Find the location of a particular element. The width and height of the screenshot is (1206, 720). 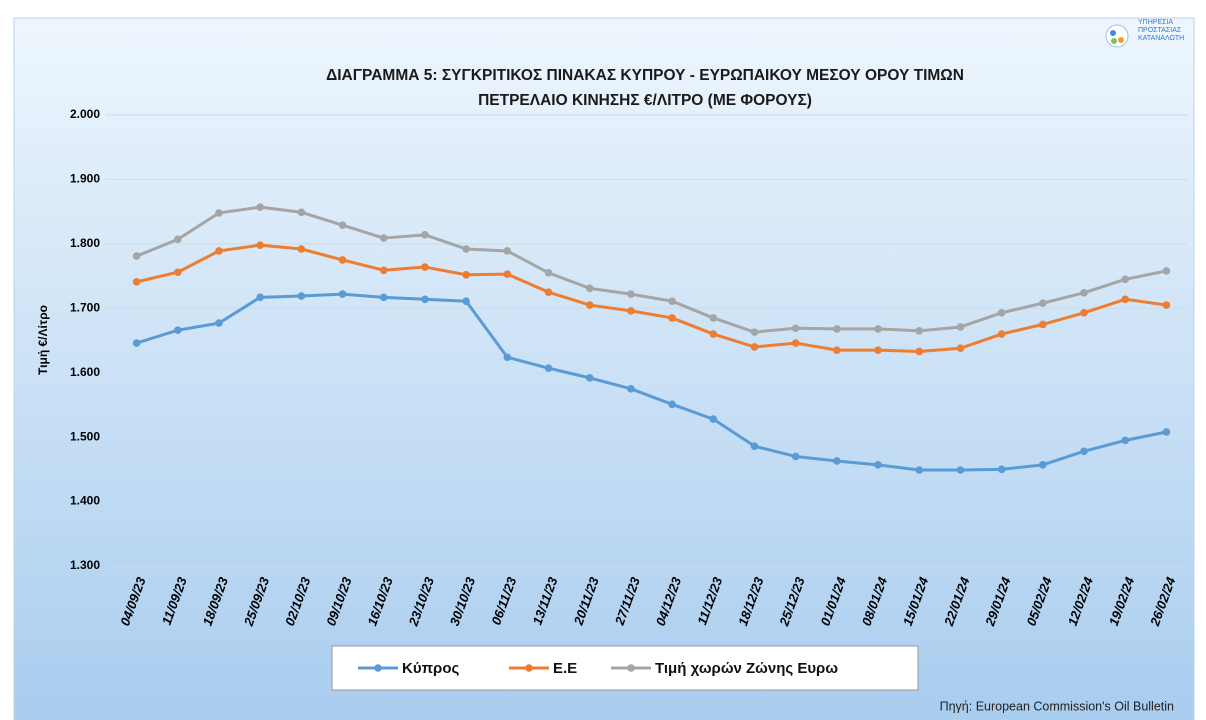

legend-label: Κύπρος is located at coordinates (430, 668).